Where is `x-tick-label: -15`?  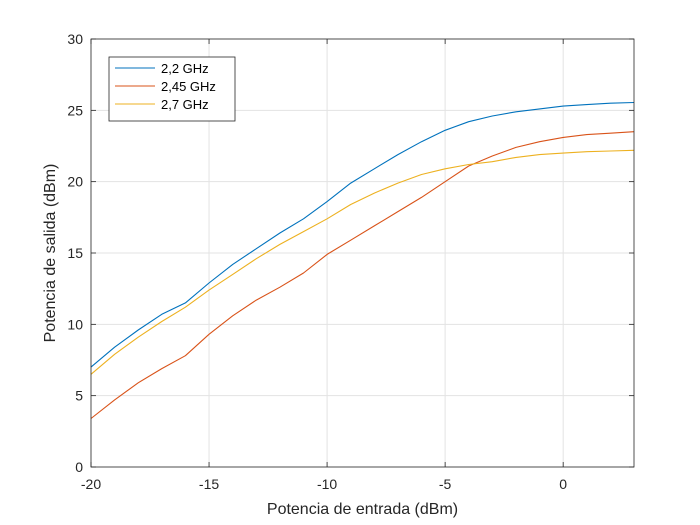 x-tick-label: -15 is located at coordinates (209, 484).